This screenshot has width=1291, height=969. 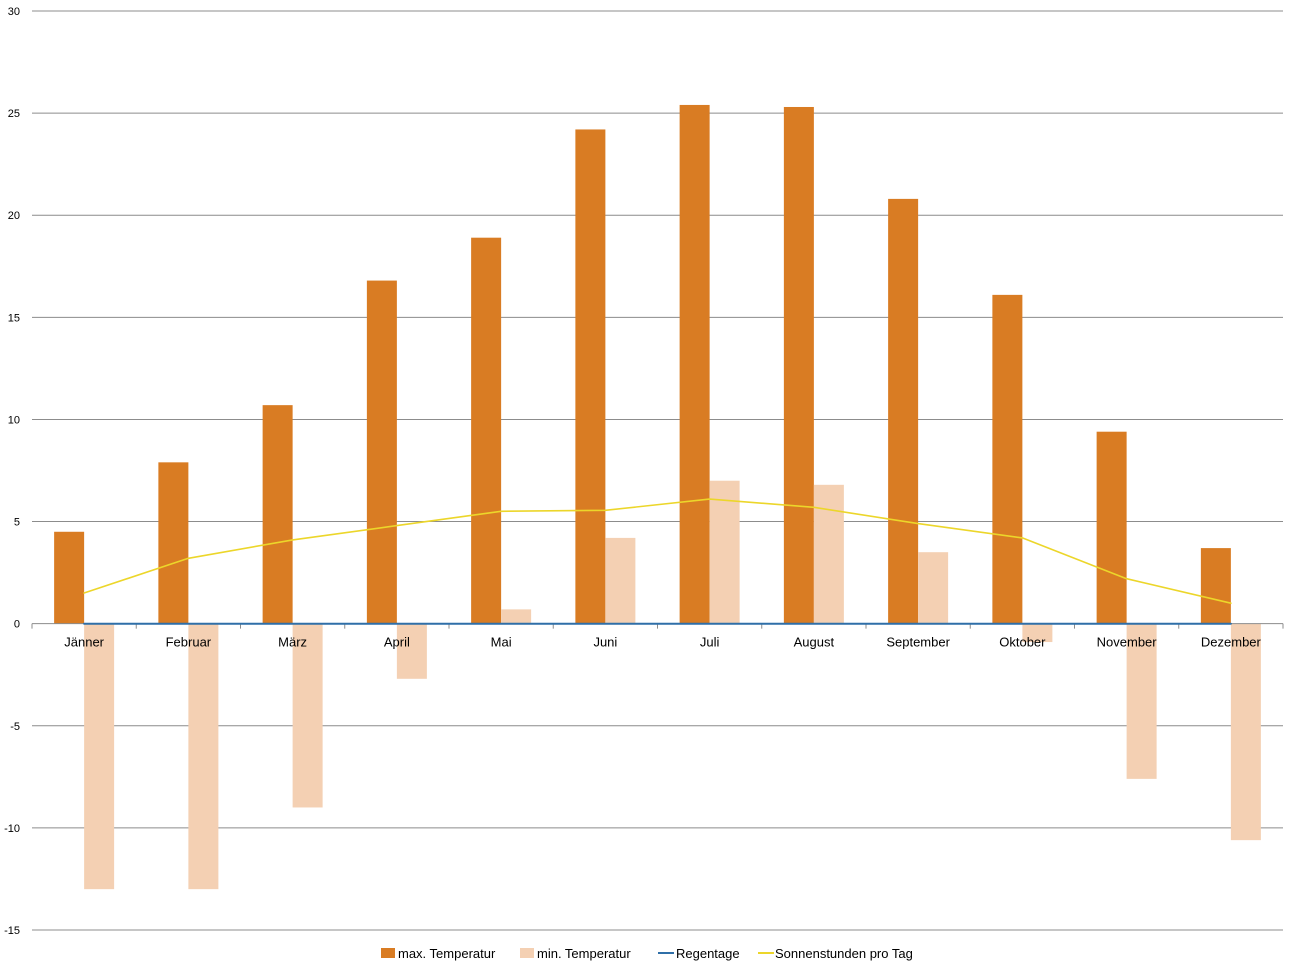 I want to click on y-tick-label: -5, so click(x=15, y=727).